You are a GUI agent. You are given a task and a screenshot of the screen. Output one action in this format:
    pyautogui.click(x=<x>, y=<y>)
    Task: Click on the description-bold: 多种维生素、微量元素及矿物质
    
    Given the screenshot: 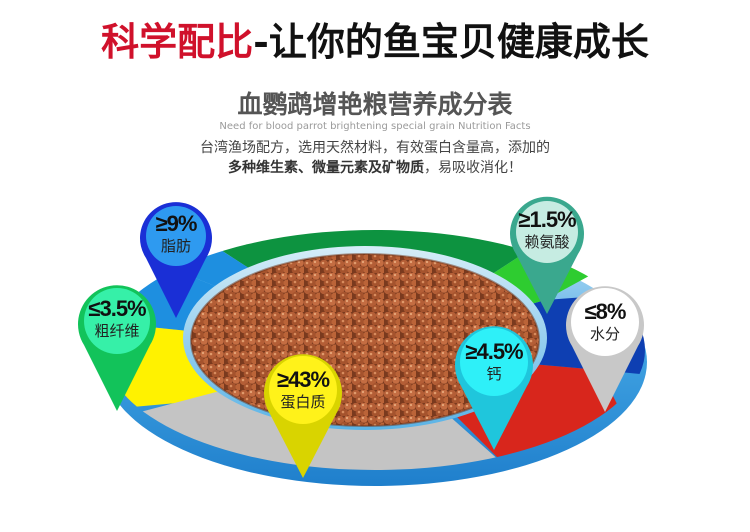 What is the action you would take?
    pyautogui.click(x=326, y=168)
    